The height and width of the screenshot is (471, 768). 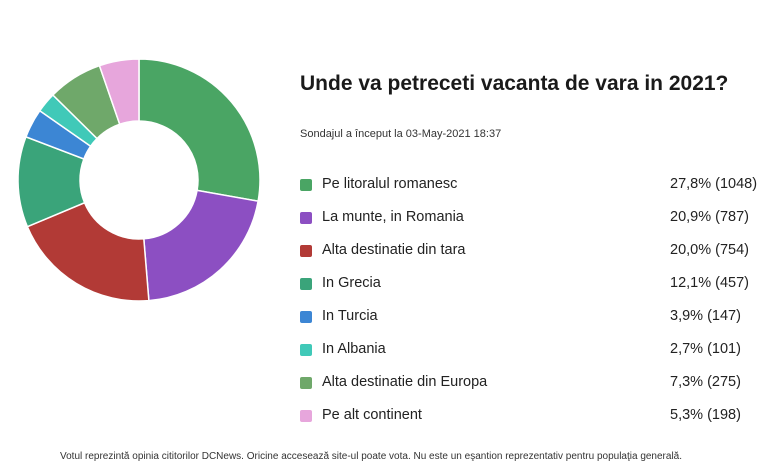 I want to click on legend-value: 3,9% (147), so click(x=705, y=316).